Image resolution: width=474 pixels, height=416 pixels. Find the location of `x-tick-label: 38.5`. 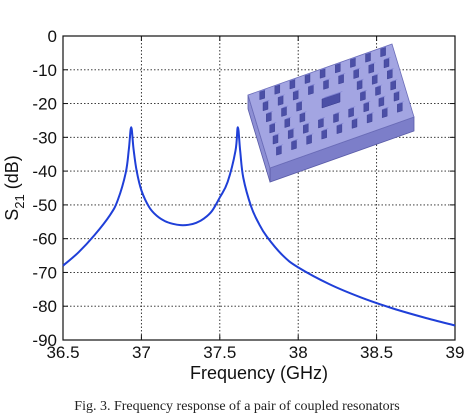

x-tick-label: 38.5 is located at coordinates (376, 352).